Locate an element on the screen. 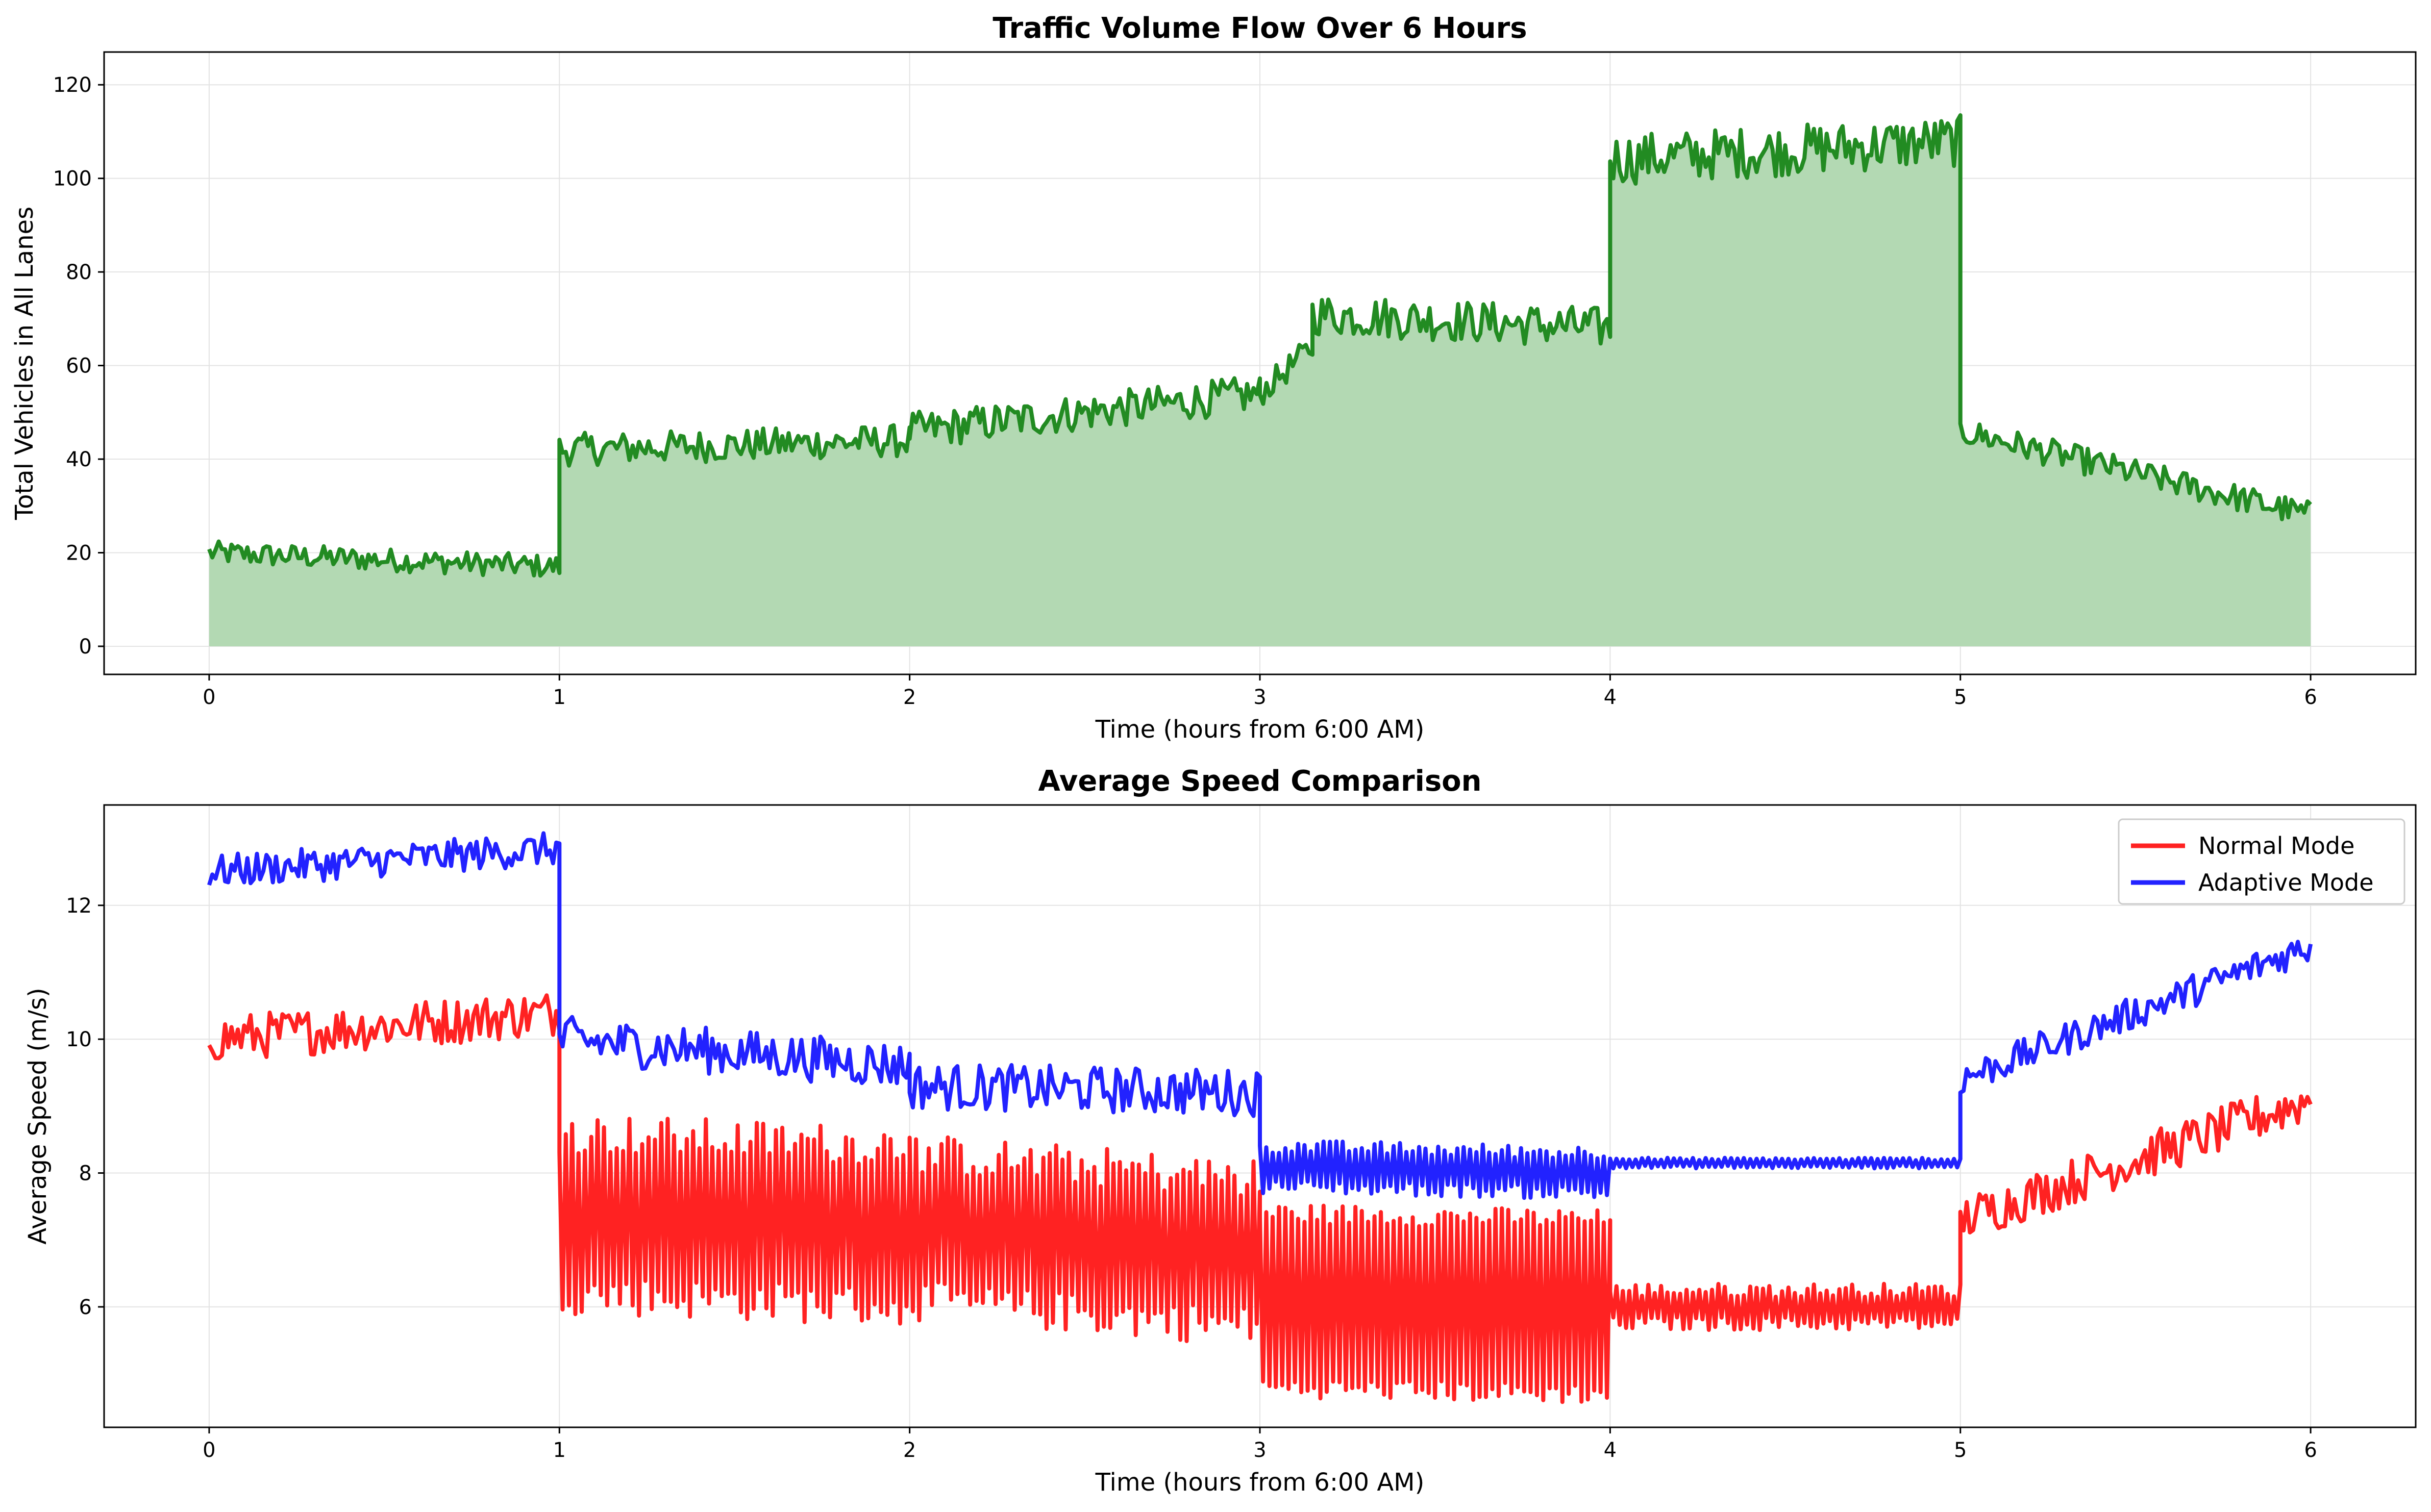 The height and width of the screenshot is (1512, 2431). legend-box is located at coordinates (2261, 862).